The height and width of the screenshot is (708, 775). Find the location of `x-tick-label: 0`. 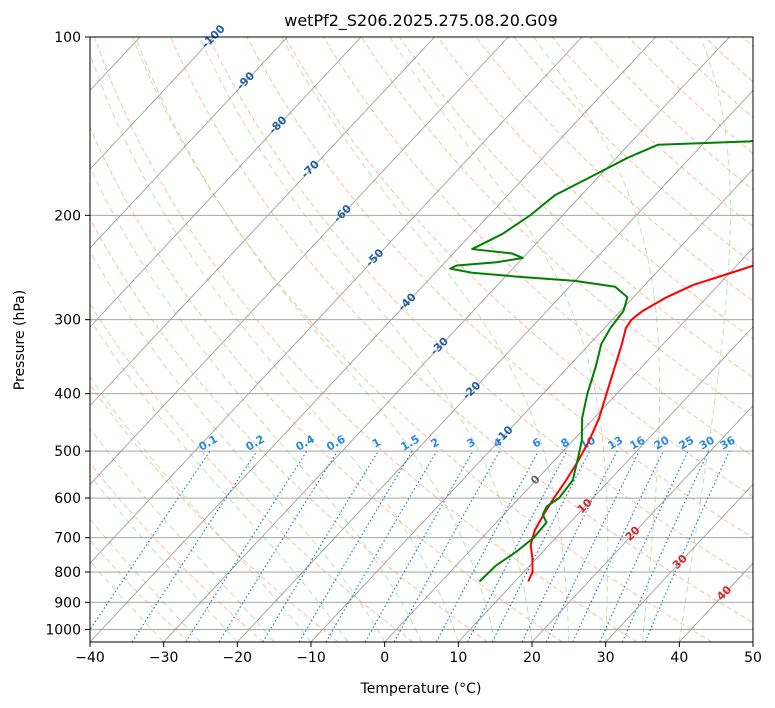

x-tick-label: 0 is located at coordinates (384, 658).